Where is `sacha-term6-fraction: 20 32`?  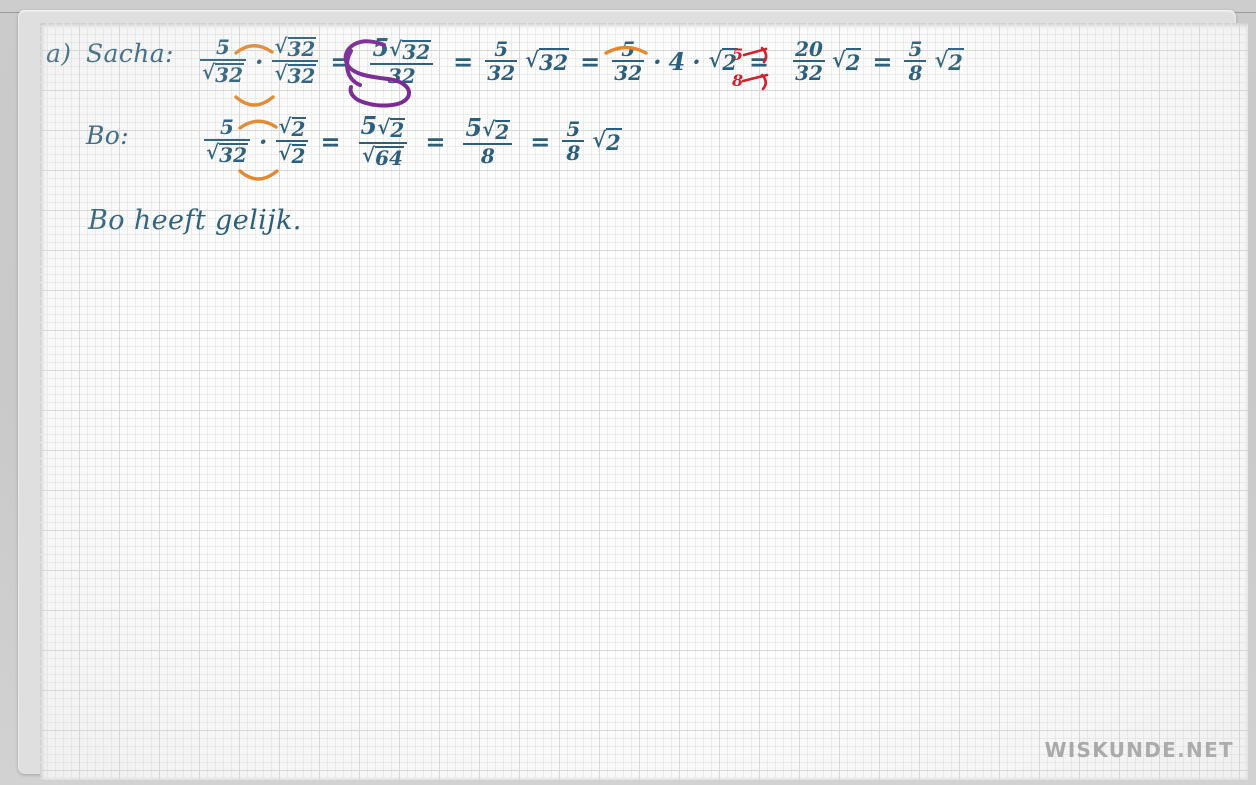 sacha-term6-fraction: 20 32 is located at coordinates (809, 60).